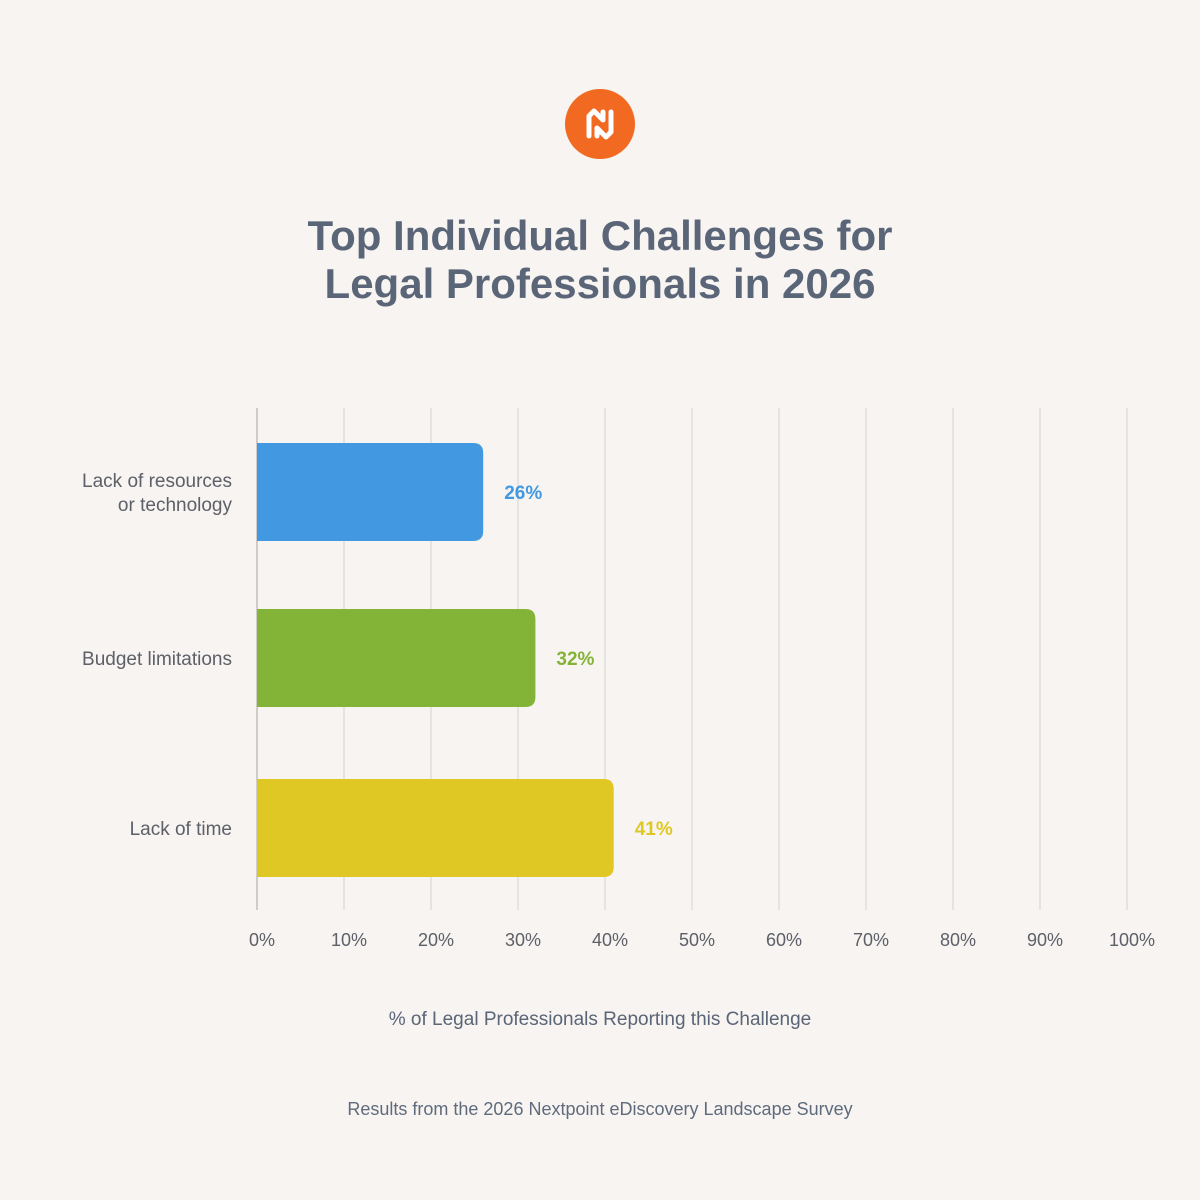  I want to click on bar-value-label: 26%, so click(523, 493).